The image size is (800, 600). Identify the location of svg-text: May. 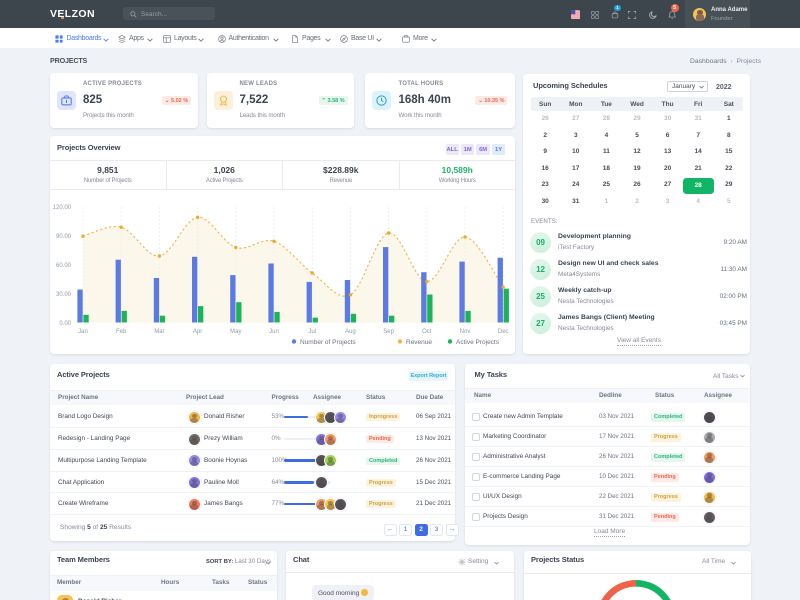
(235, 332).